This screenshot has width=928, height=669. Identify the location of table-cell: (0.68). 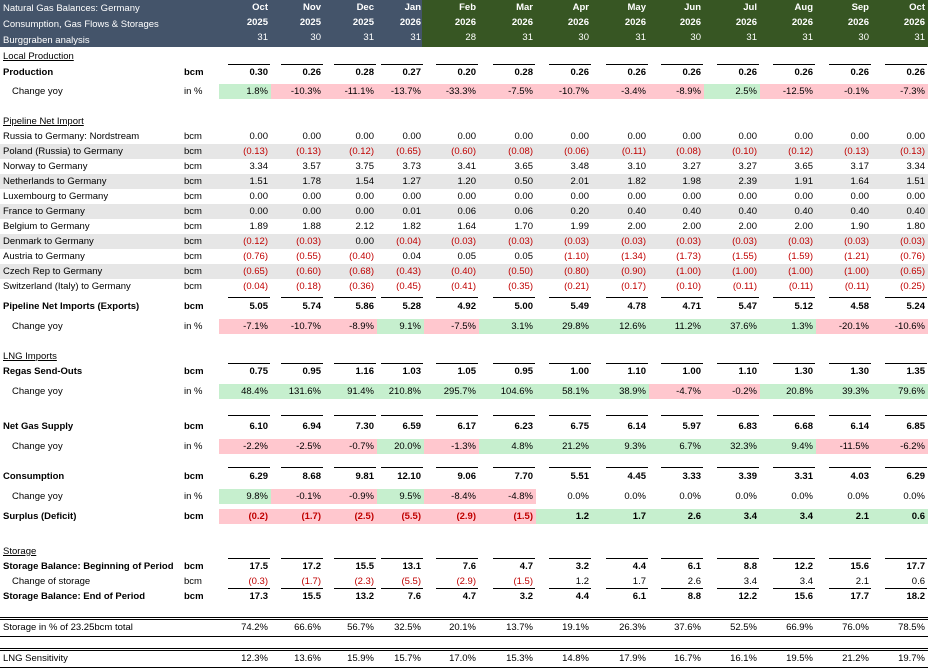
(361, 271).